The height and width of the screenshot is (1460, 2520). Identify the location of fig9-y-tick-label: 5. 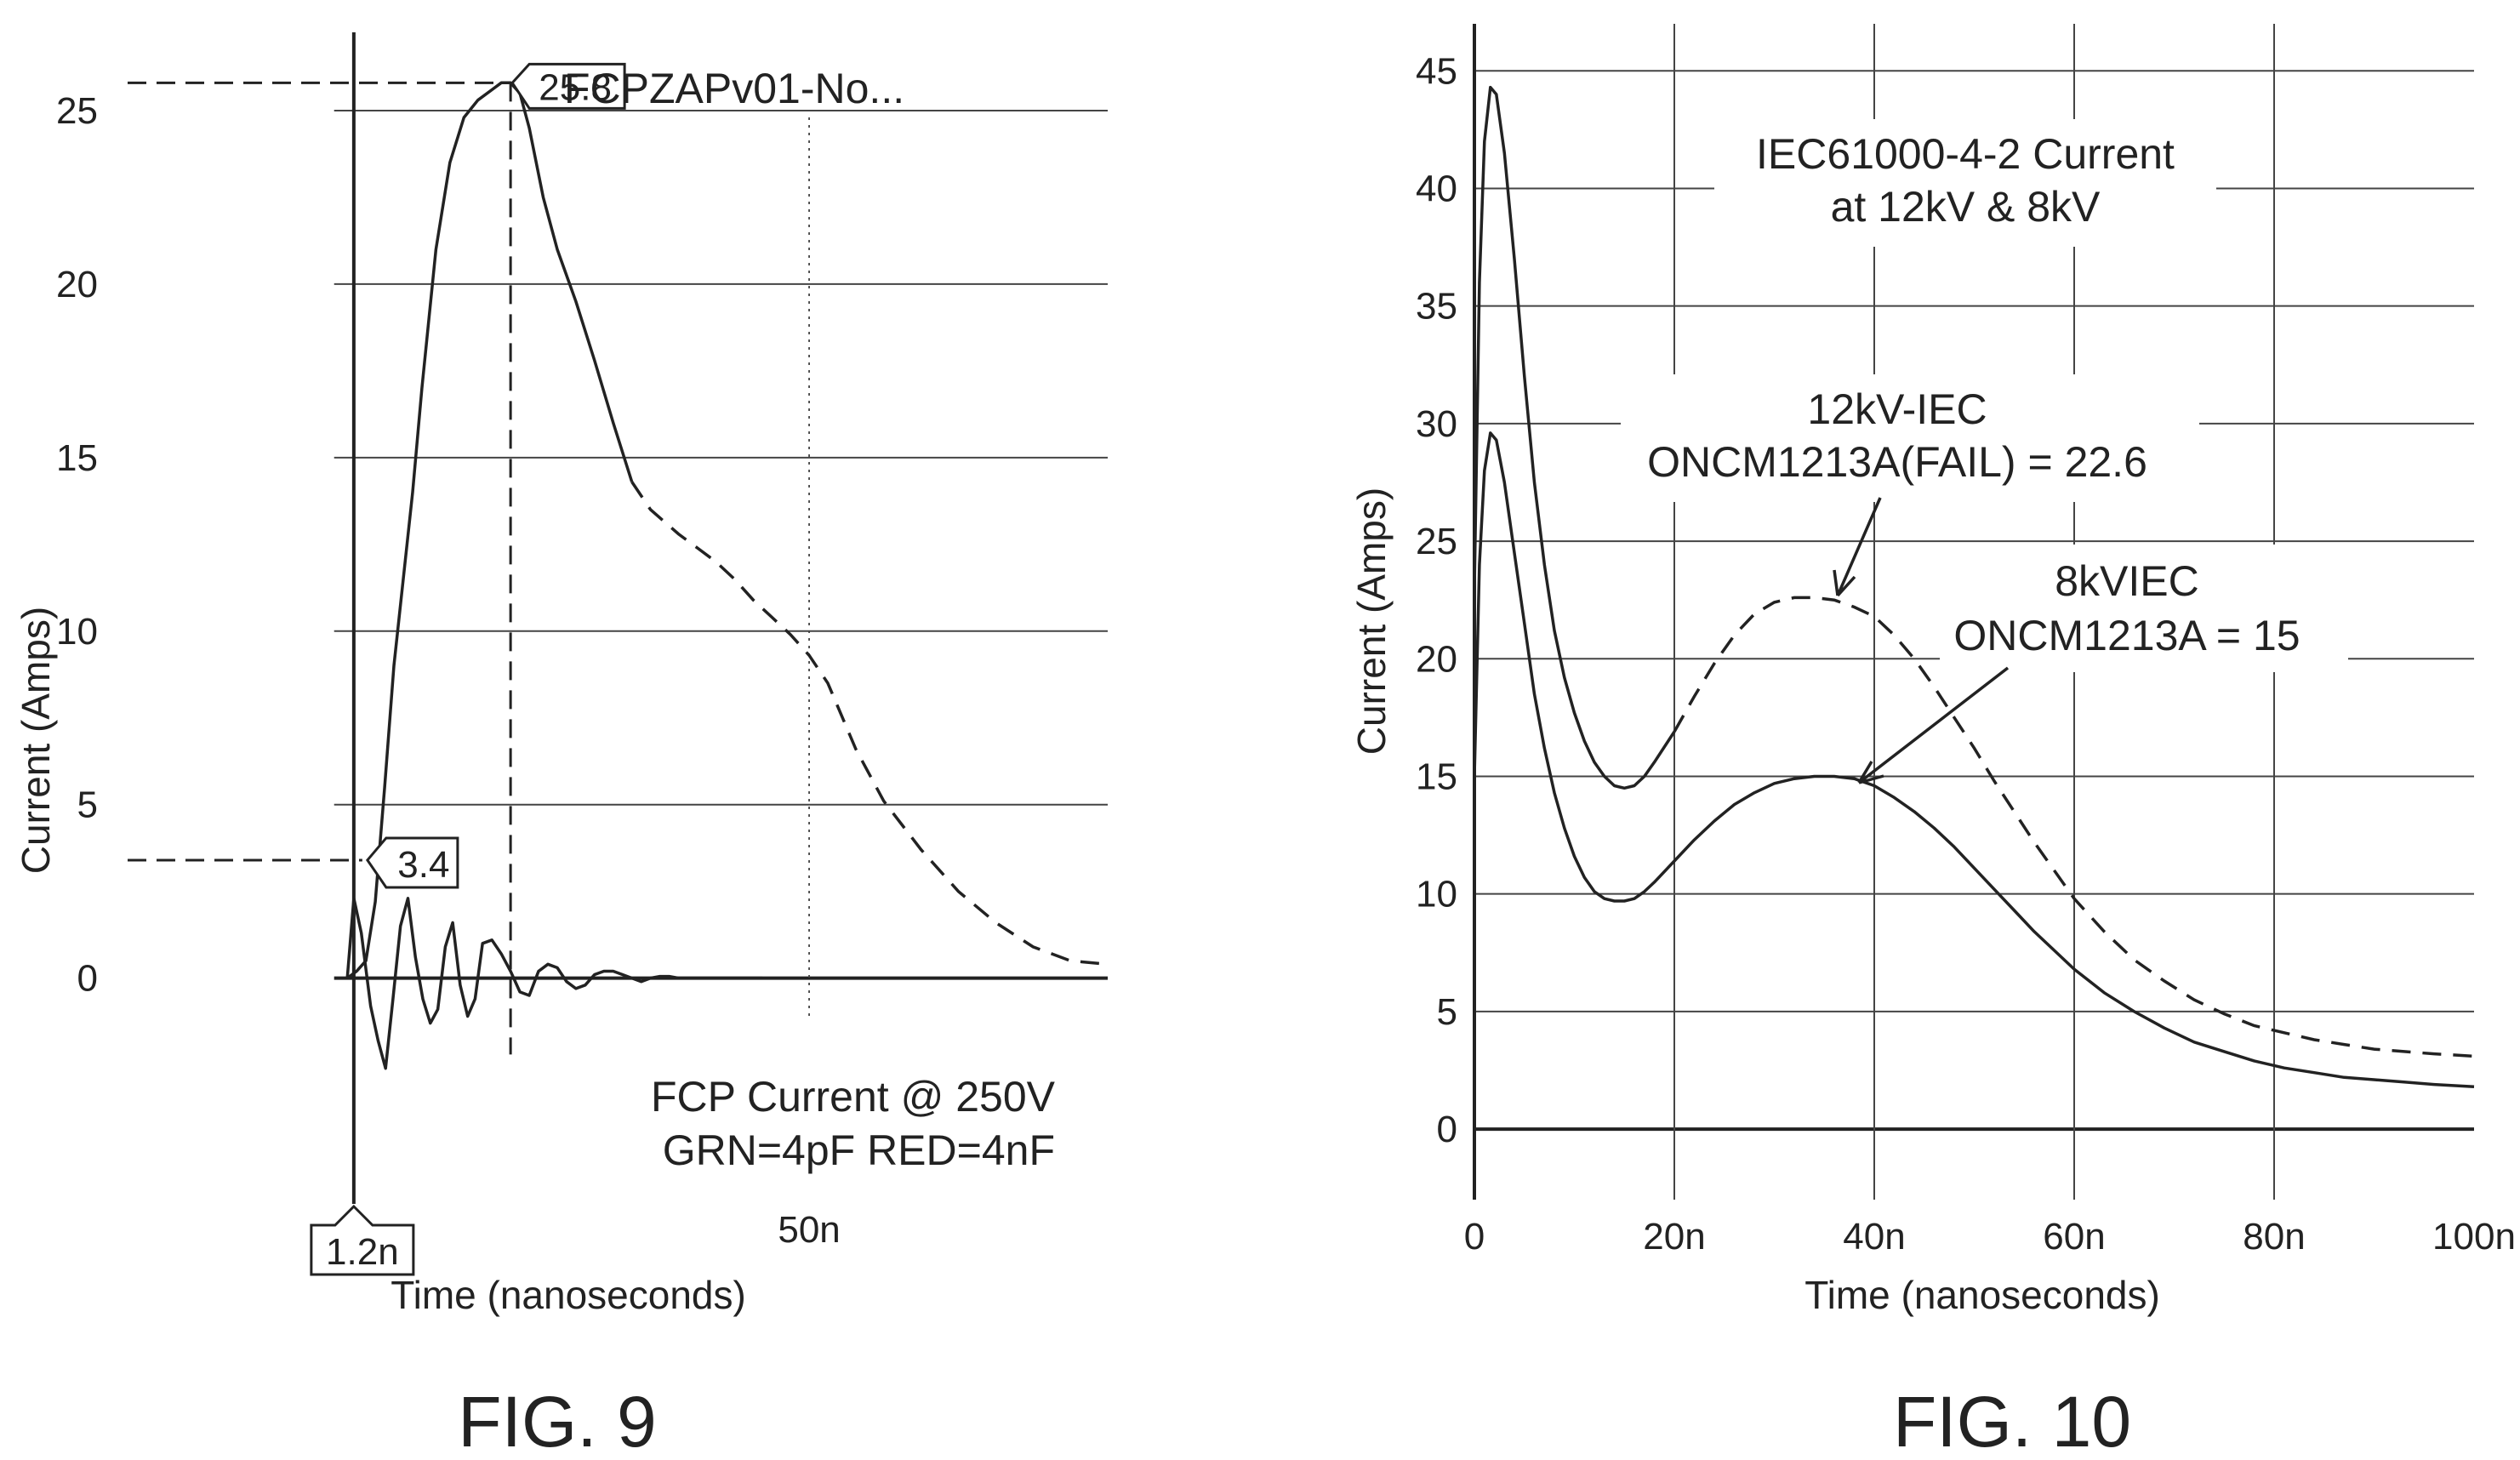
(87, 805).